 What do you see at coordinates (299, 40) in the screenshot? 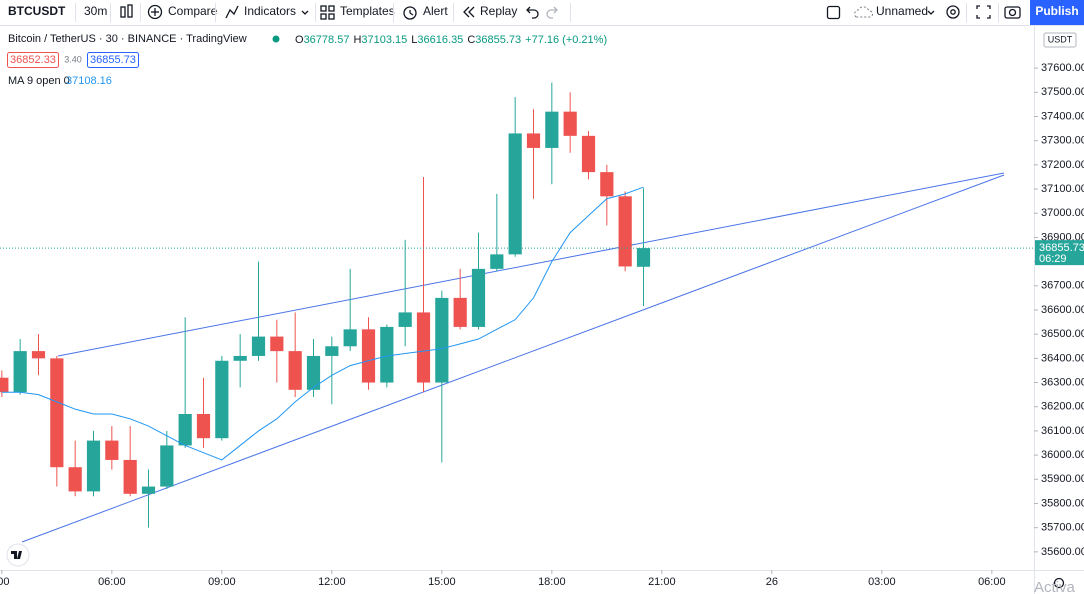
I see `ohlc-key: O` at bounding box center [299, 40].